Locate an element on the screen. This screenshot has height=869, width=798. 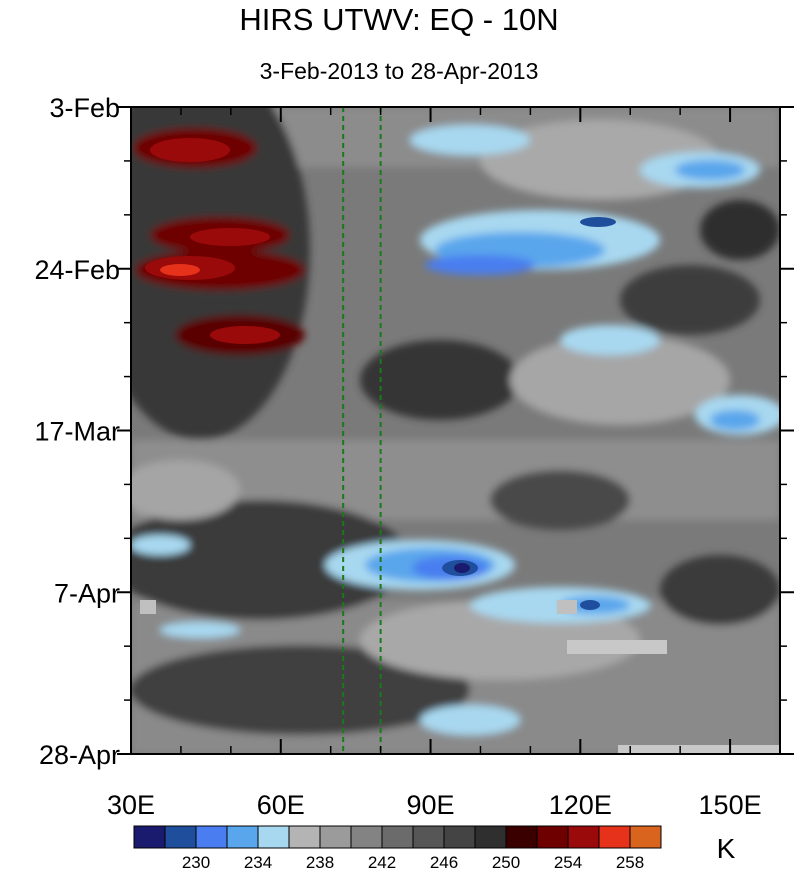
colorbar-label: 254 is located at coordinates (568, 861).